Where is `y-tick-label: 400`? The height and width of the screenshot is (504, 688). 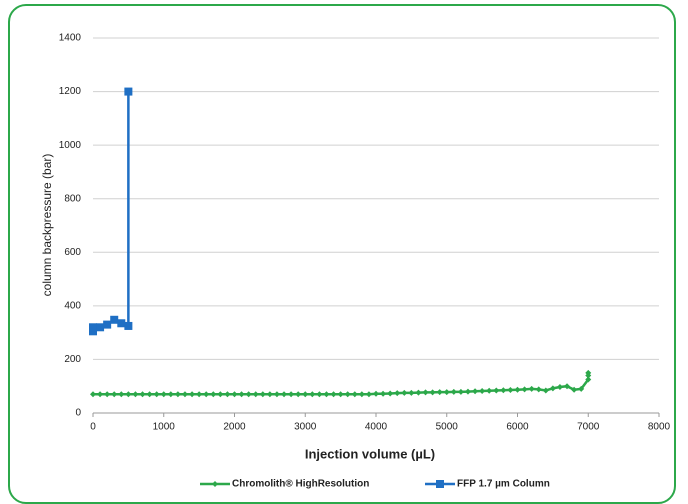 y-tick-label: 400 is located at coordinates (72, 305).